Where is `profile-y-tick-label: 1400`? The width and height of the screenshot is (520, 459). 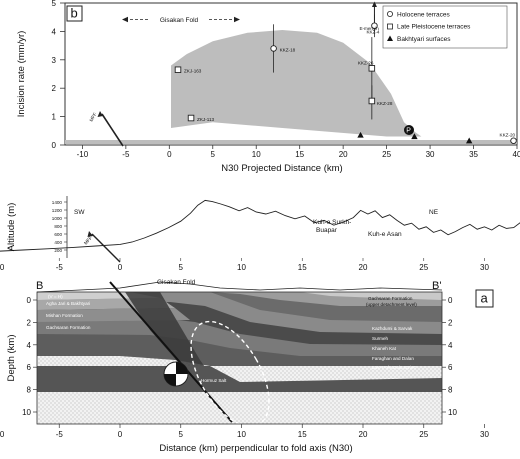 profile-y-tick-label: 1400 is located at coordinates (57, 202).